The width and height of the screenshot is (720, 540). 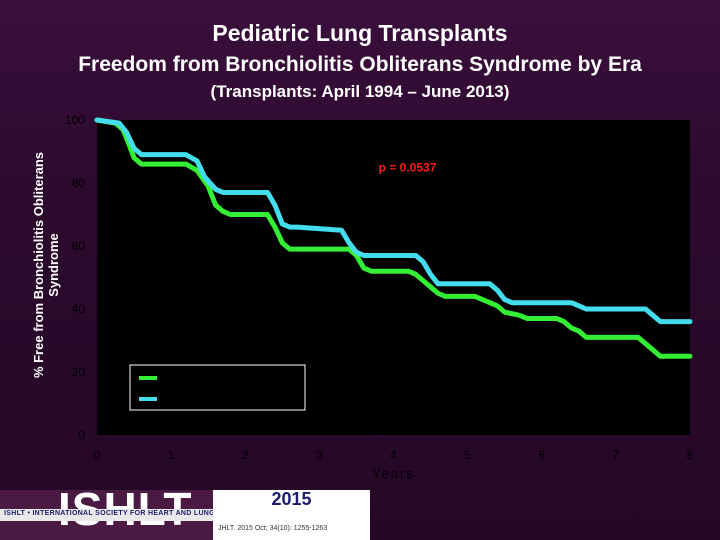 I want to click on x-tick-label: 5, so click(x=467, y=455).